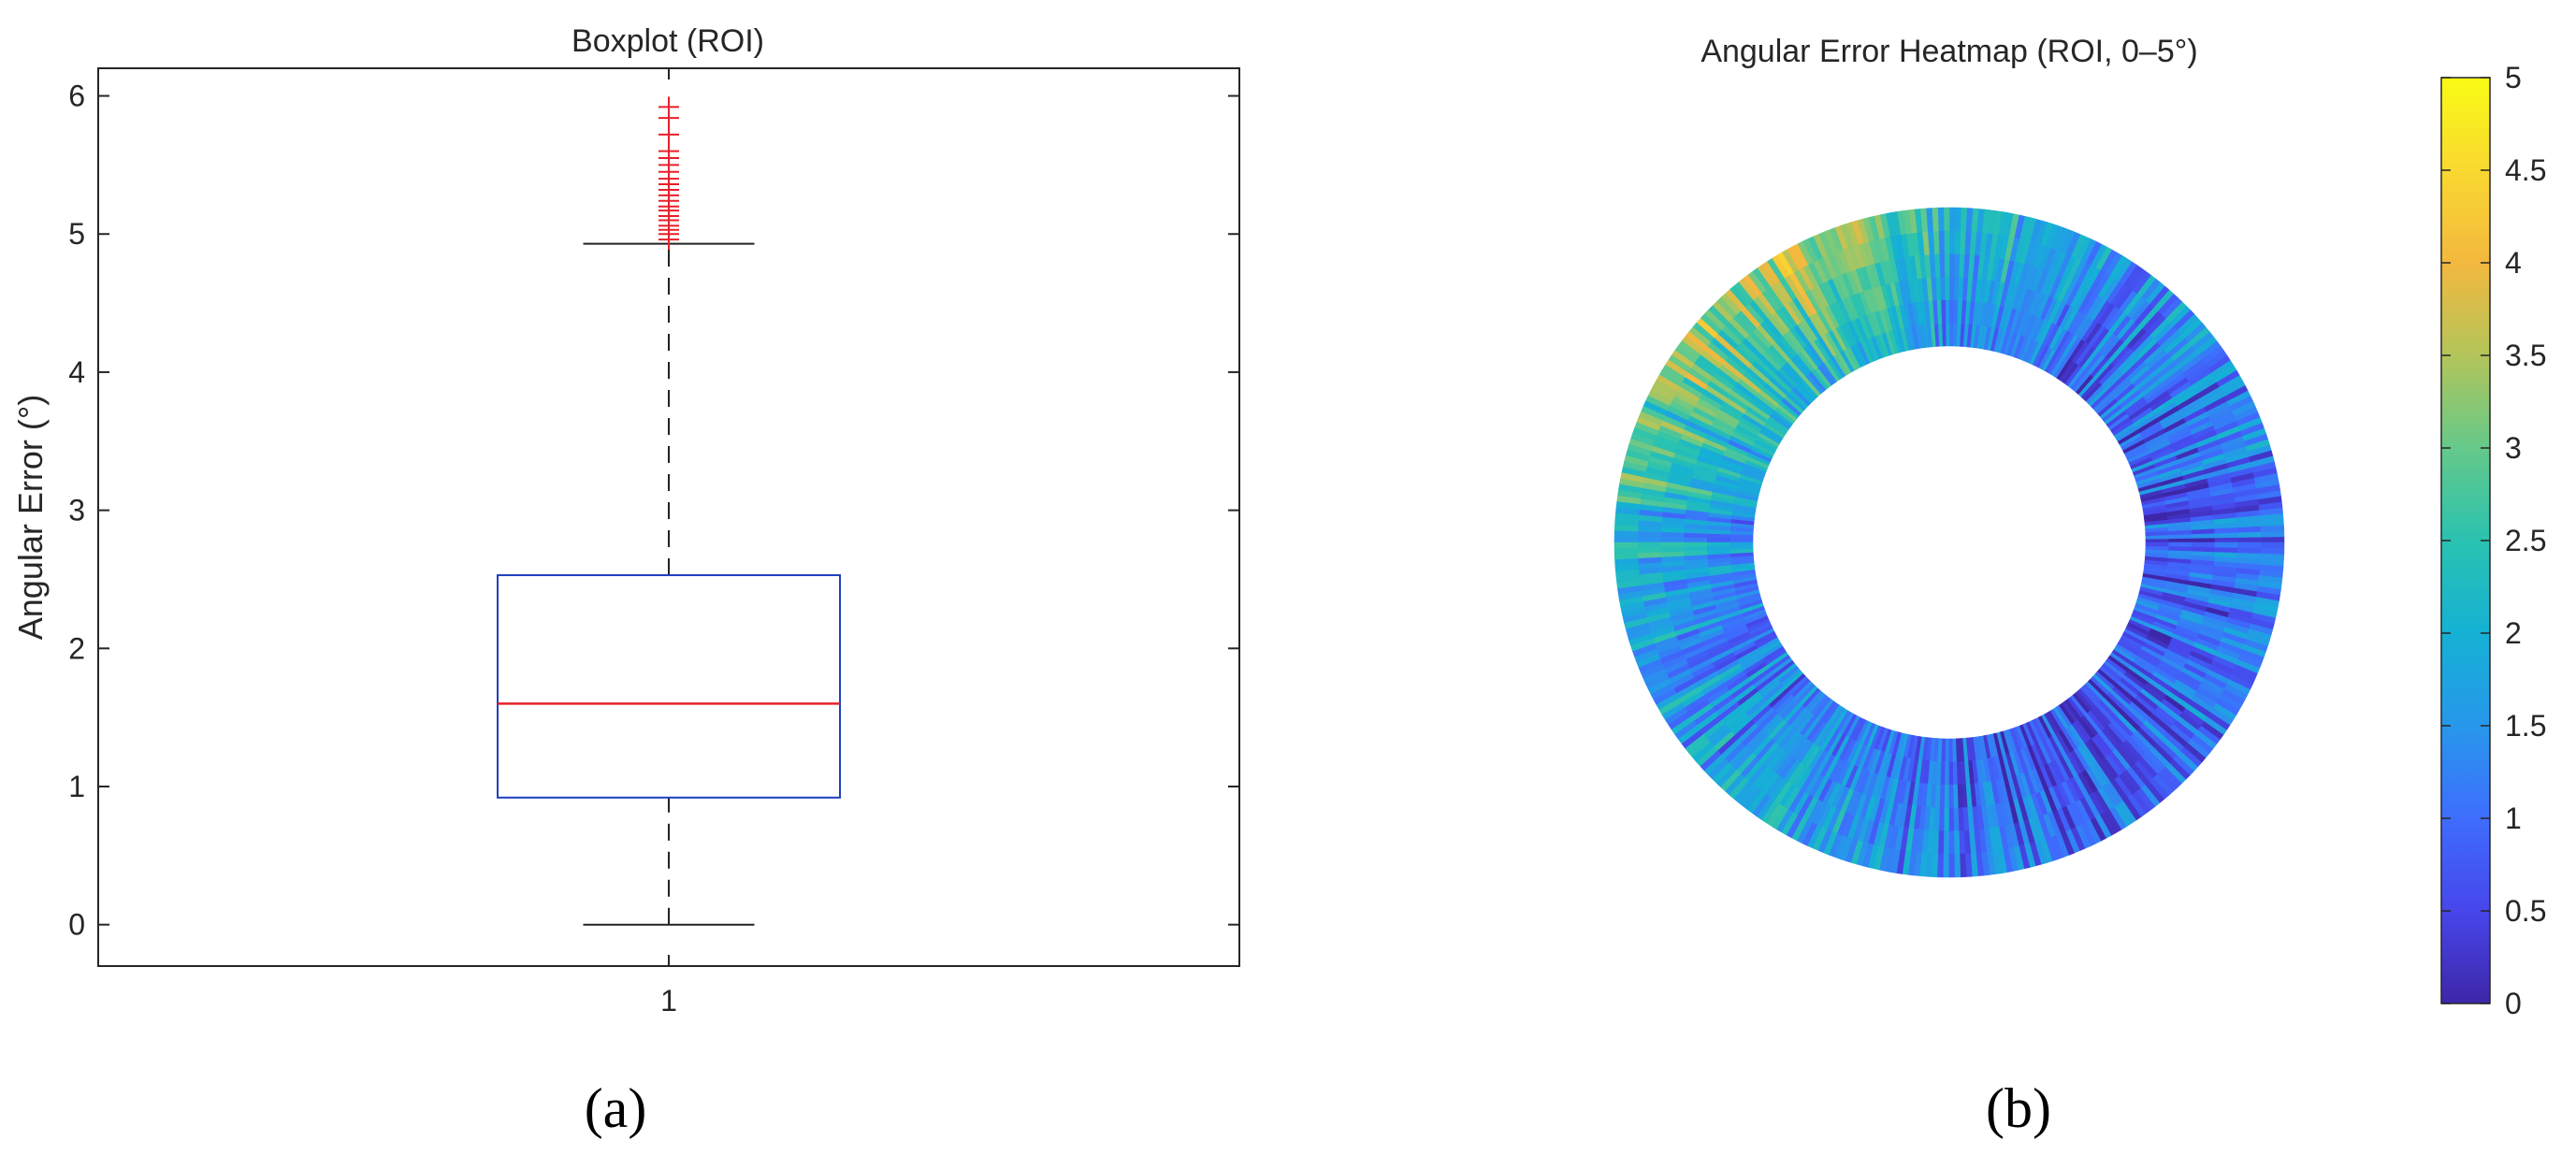  Describe the element at coordinates (31, 518) in the screenshot. I see `boxplot-y-axis-label: Angular Error (°)` at that location.